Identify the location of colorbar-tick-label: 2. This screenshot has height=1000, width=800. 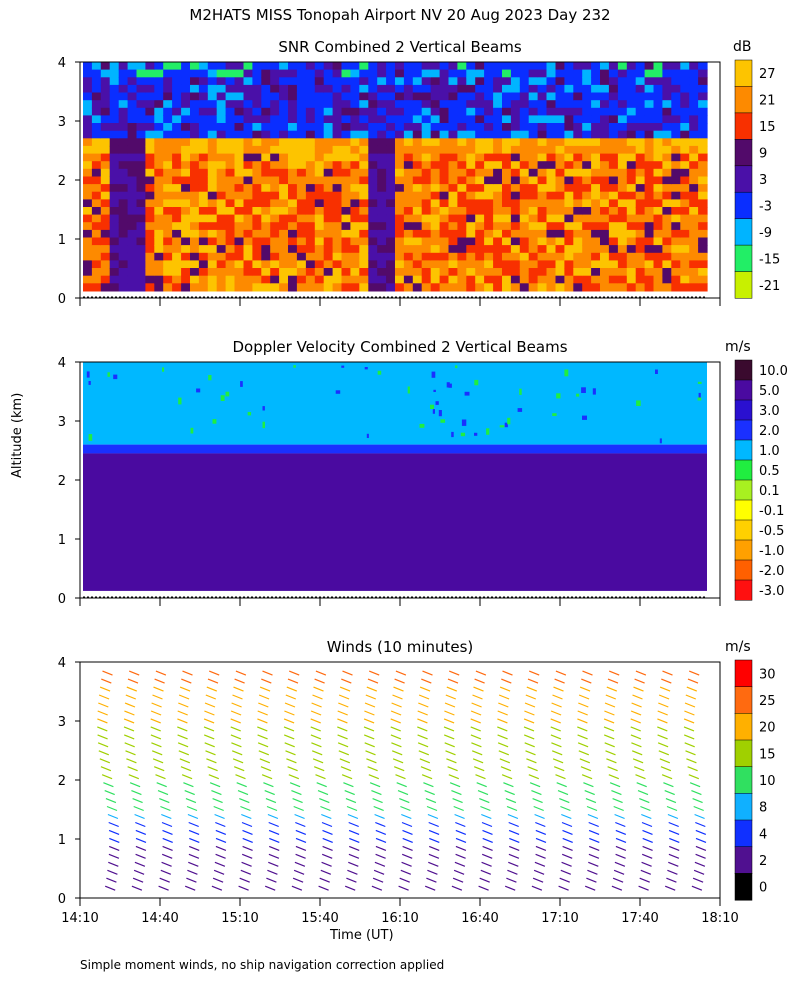
(763, 861).